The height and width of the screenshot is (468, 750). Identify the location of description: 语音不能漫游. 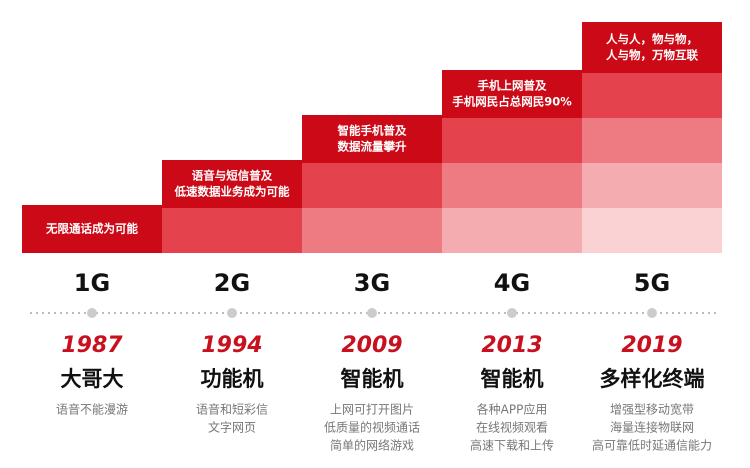
(92, 409).